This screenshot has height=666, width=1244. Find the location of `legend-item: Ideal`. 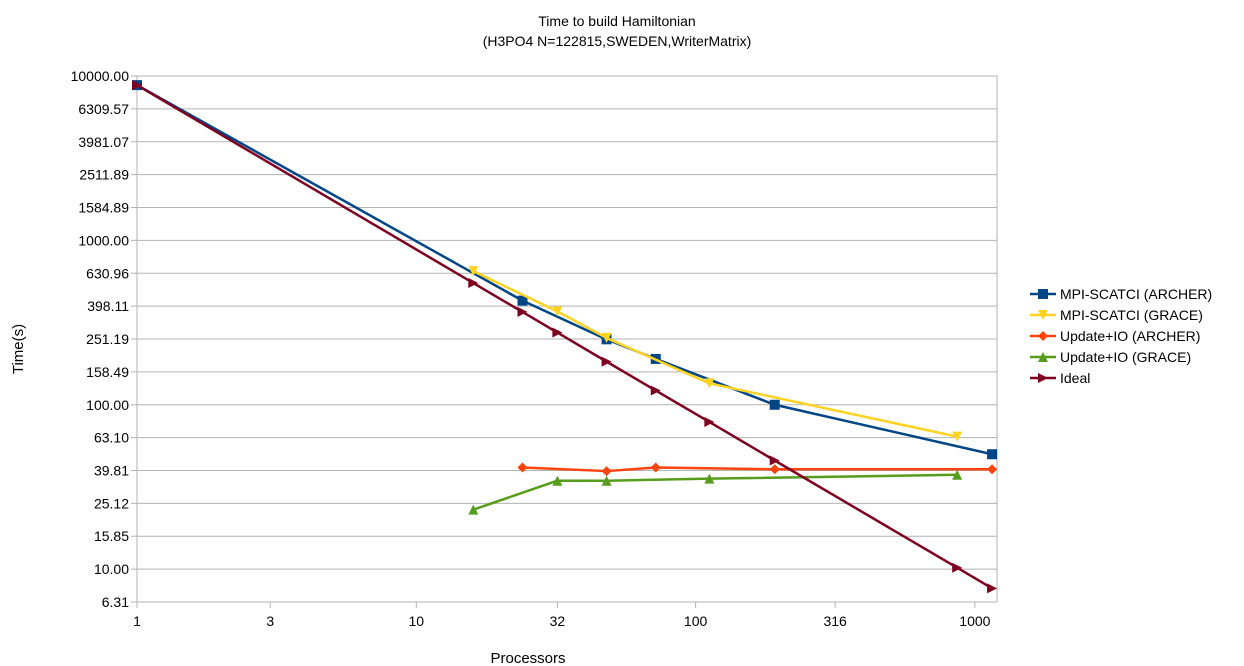

legend-item: Ideal is located at coordinates (1060, 378).